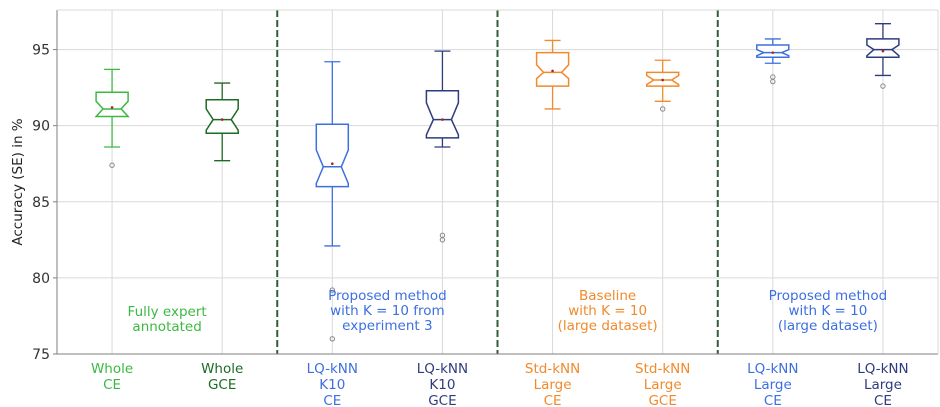 This screenshot has height=407, width=940. Describe the element at coordinates (41, 279) in the screenshot. I see `y-tick-label: 80` at that location.